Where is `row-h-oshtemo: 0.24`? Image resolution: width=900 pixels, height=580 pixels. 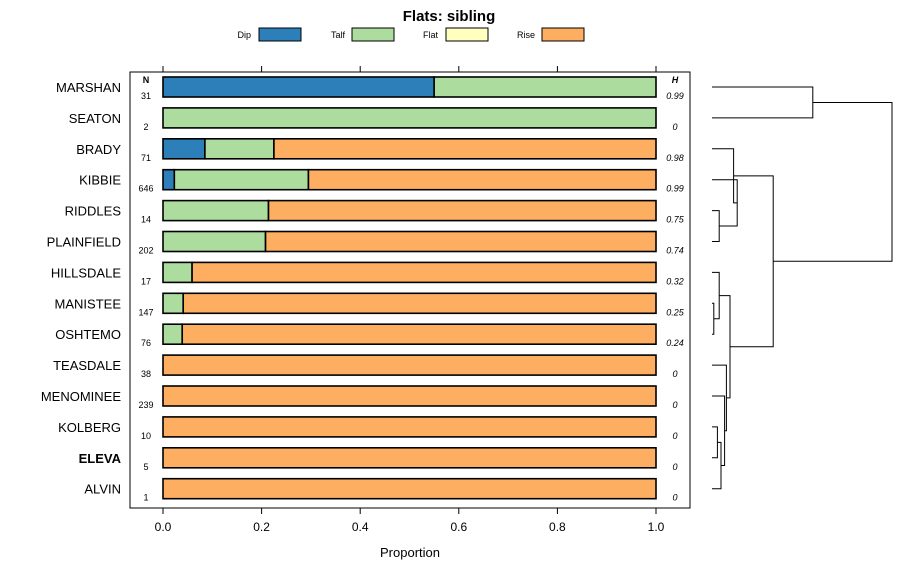
row-h-oshtemo: 0.24 is located at coordinates (675, 343).